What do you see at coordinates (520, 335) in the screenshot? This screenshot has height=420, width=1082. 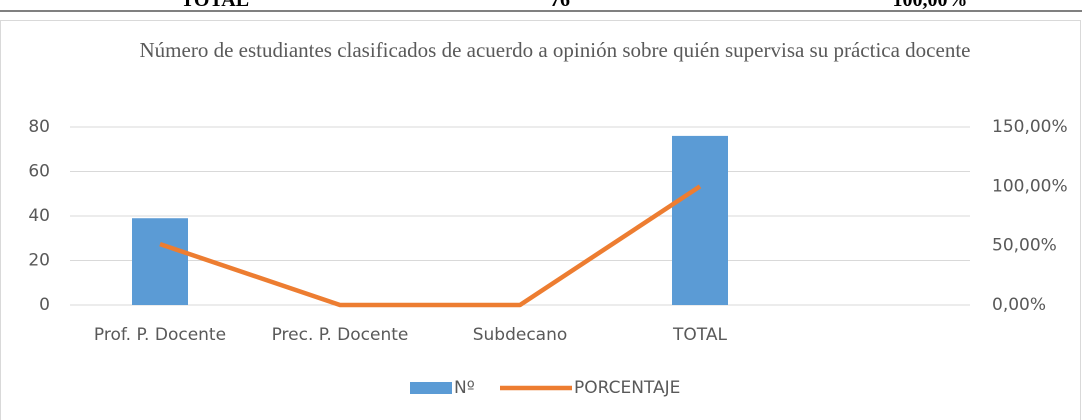 I see `x-tick-label: Subdecano` at bounding box center [520, 335].